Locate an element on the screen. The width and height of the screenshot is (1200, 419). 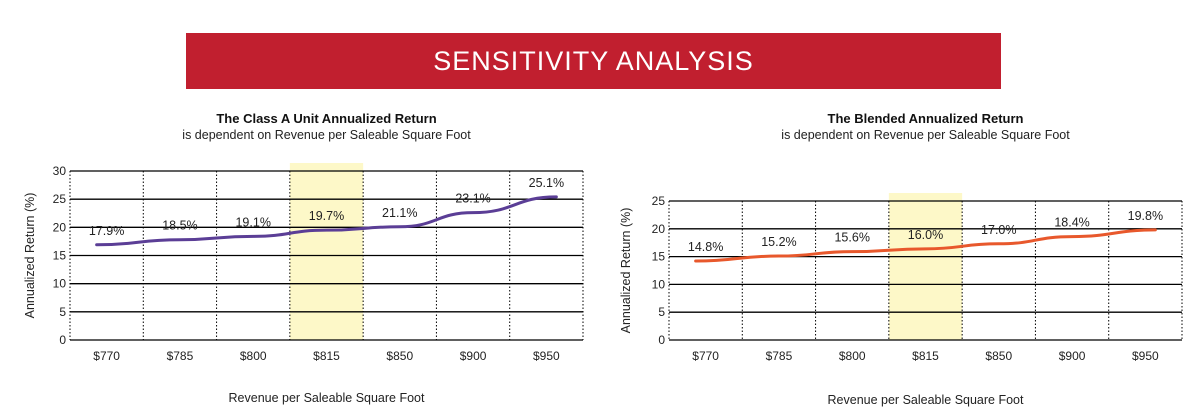
data-label: 23.1% is located at coordinates (472, 199).